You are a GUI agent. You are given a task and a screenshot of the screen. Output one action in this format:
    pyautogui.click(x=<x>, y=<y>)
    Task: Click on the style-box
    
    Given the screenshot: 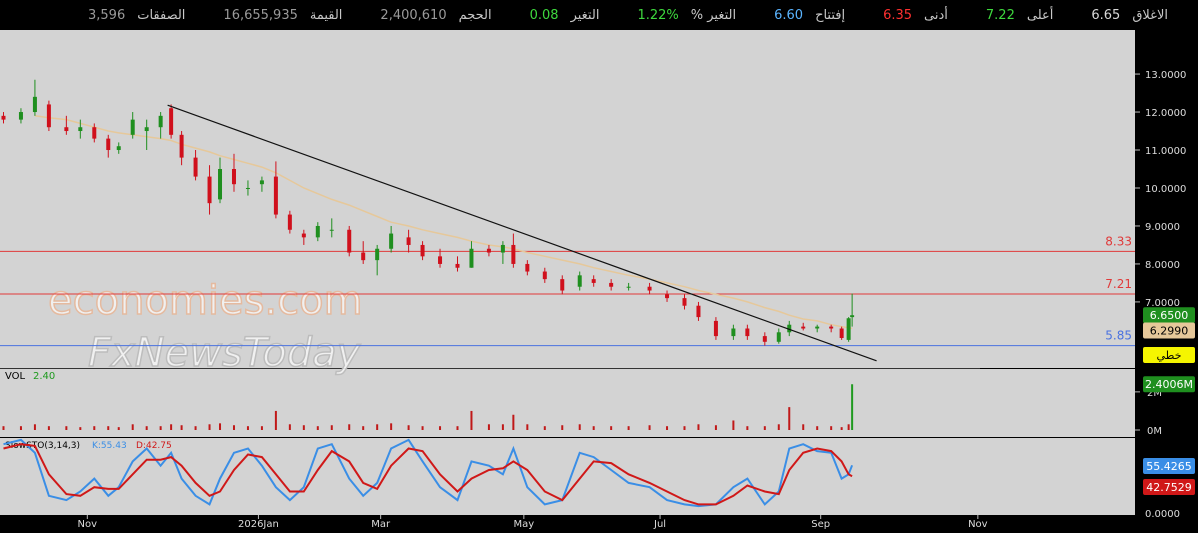 What is the action you would take?
    pyautogui.click(x=1169, y=355)
    